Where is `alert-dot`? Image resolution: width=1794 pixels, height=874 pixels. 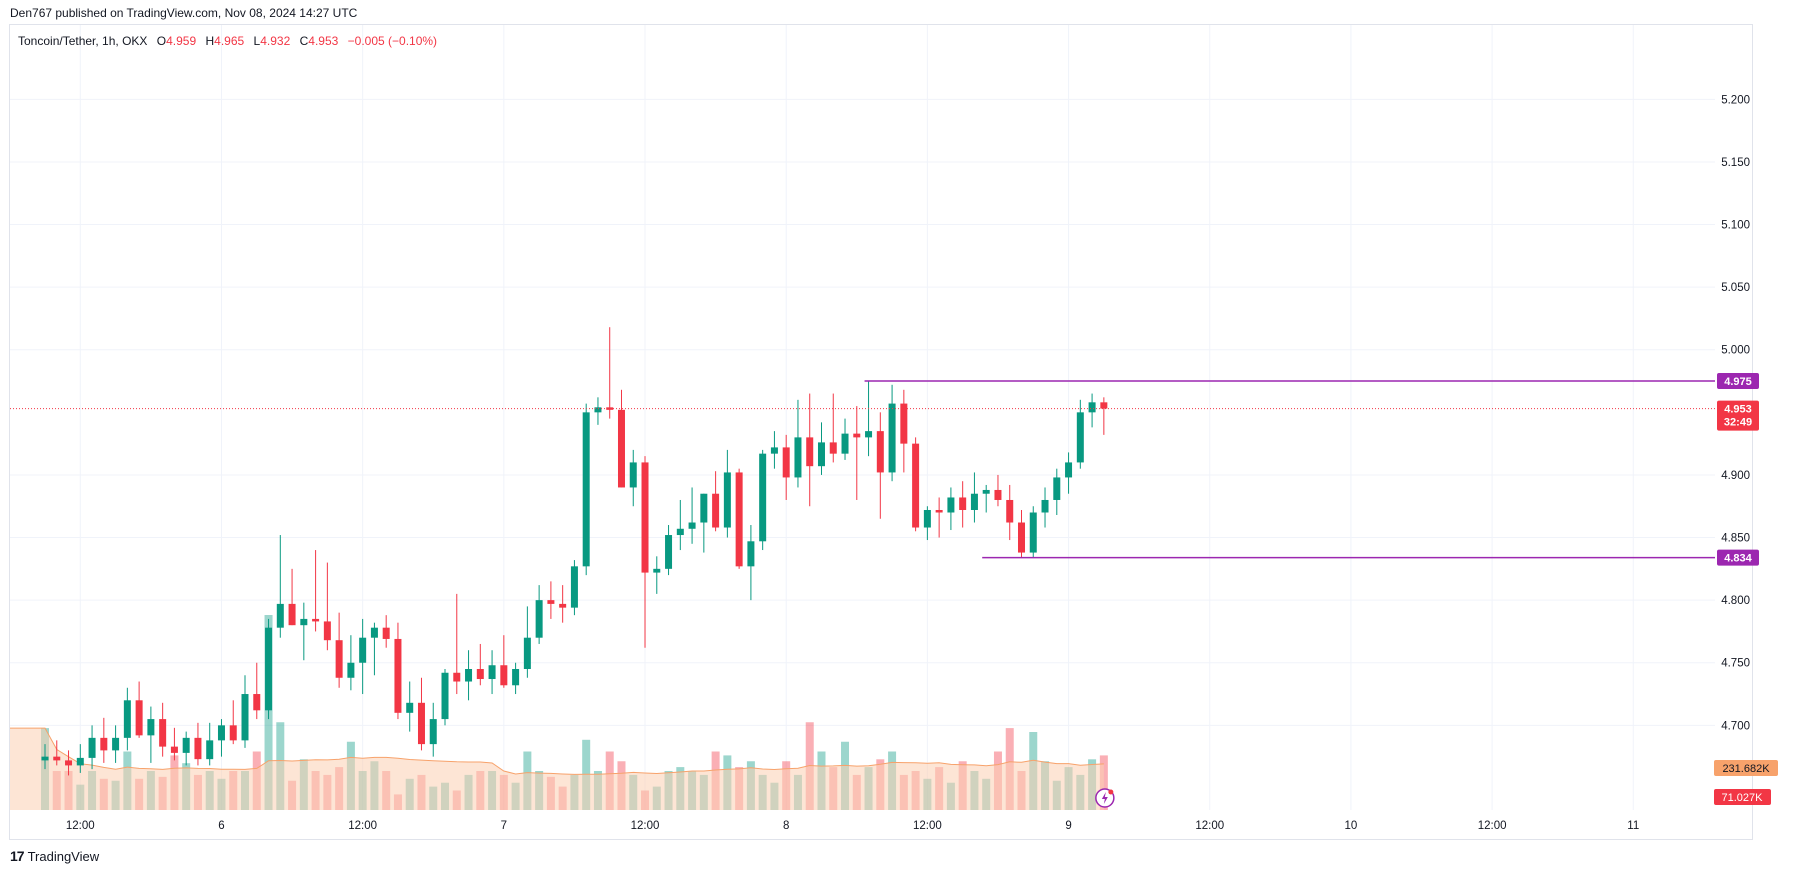 alert-dot is located at coordinates (1111, 792).